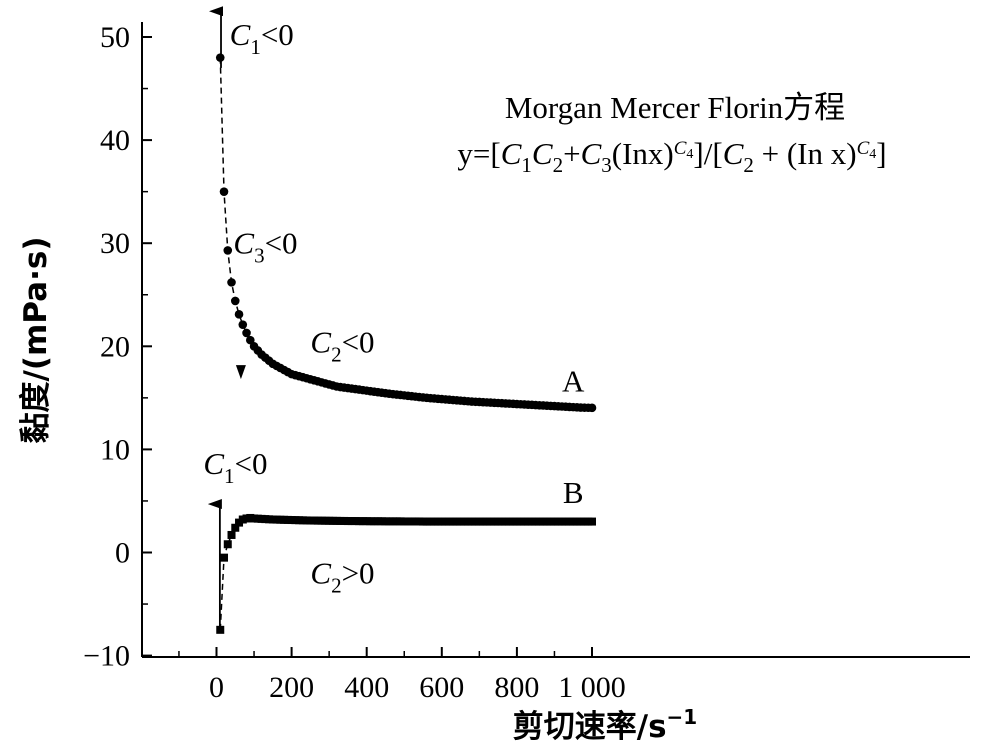  What do you see at coordinates (216, 687) in the screenshot?
I see `x-tick-label: 0` at bounding box center [216, 687].